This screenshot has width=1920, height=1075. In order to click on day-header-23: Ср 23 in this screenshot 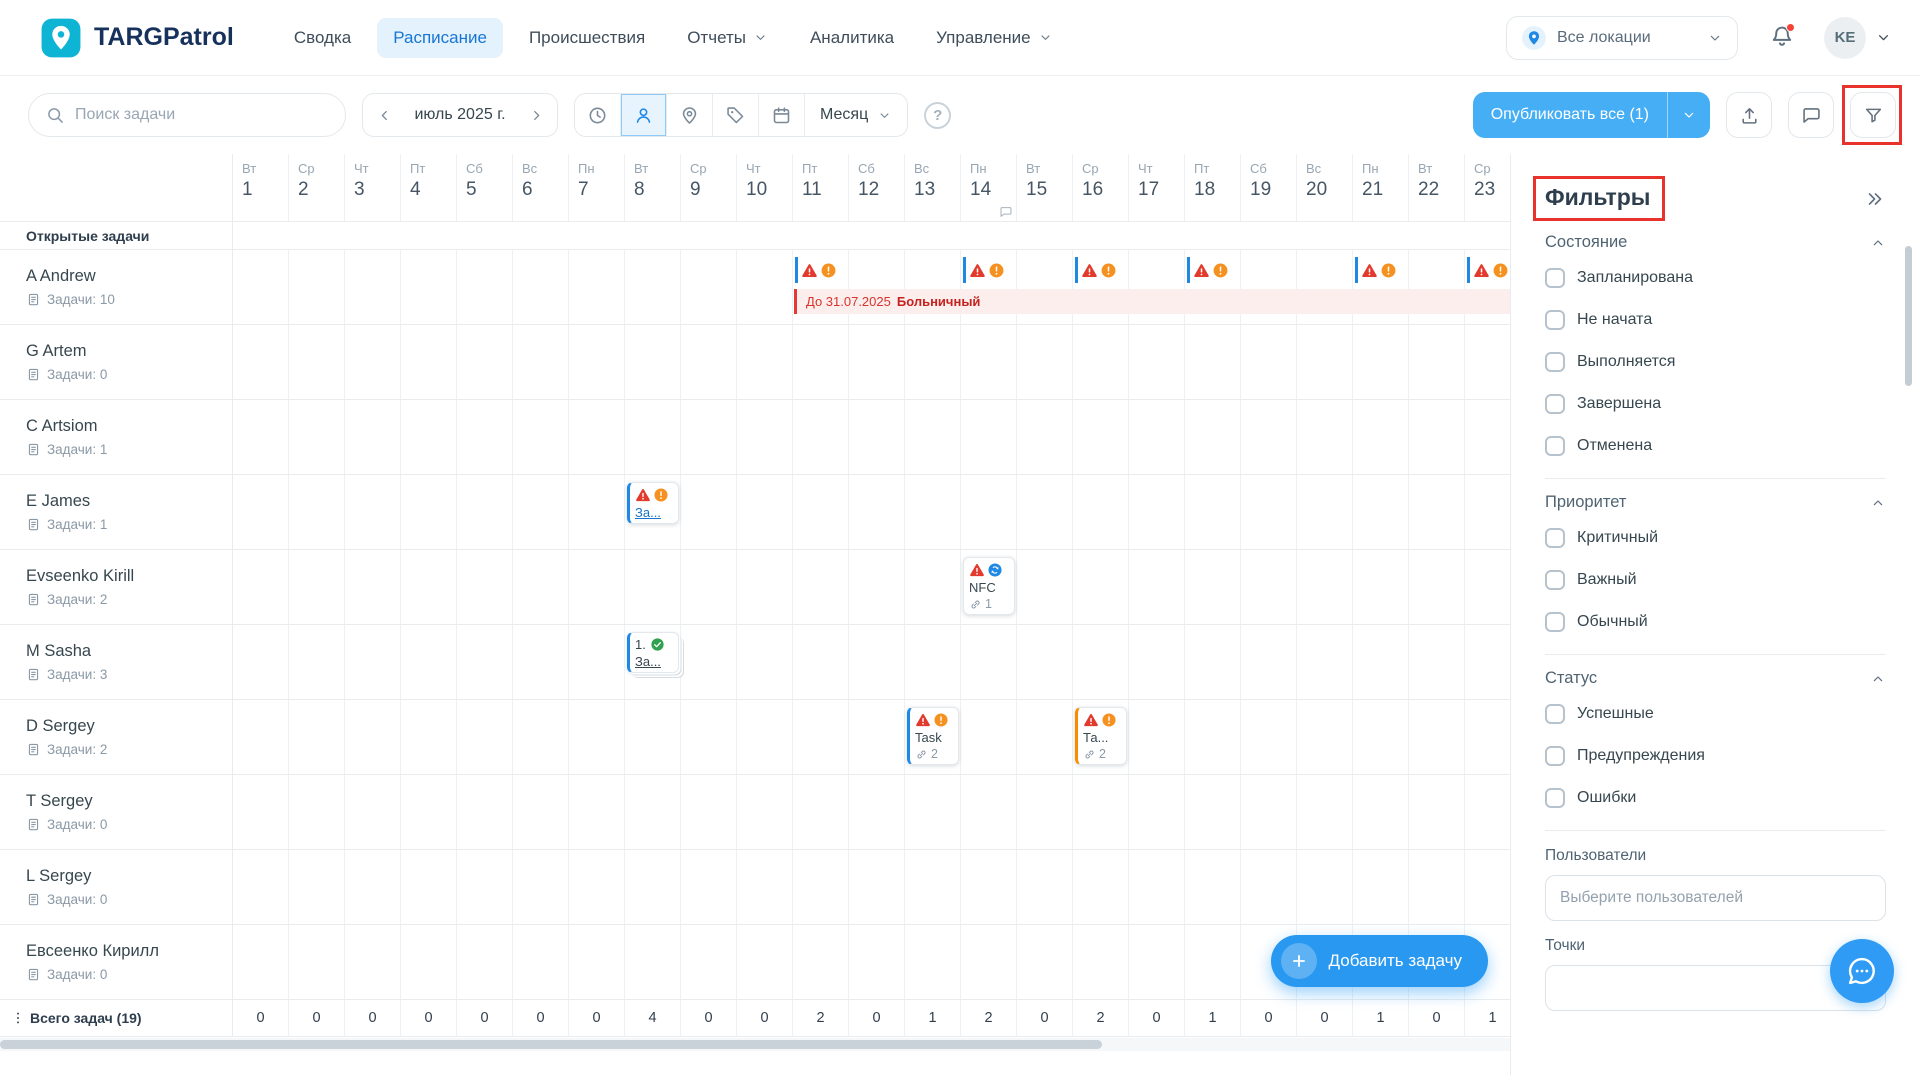, I will do `click(1487, 187)`.